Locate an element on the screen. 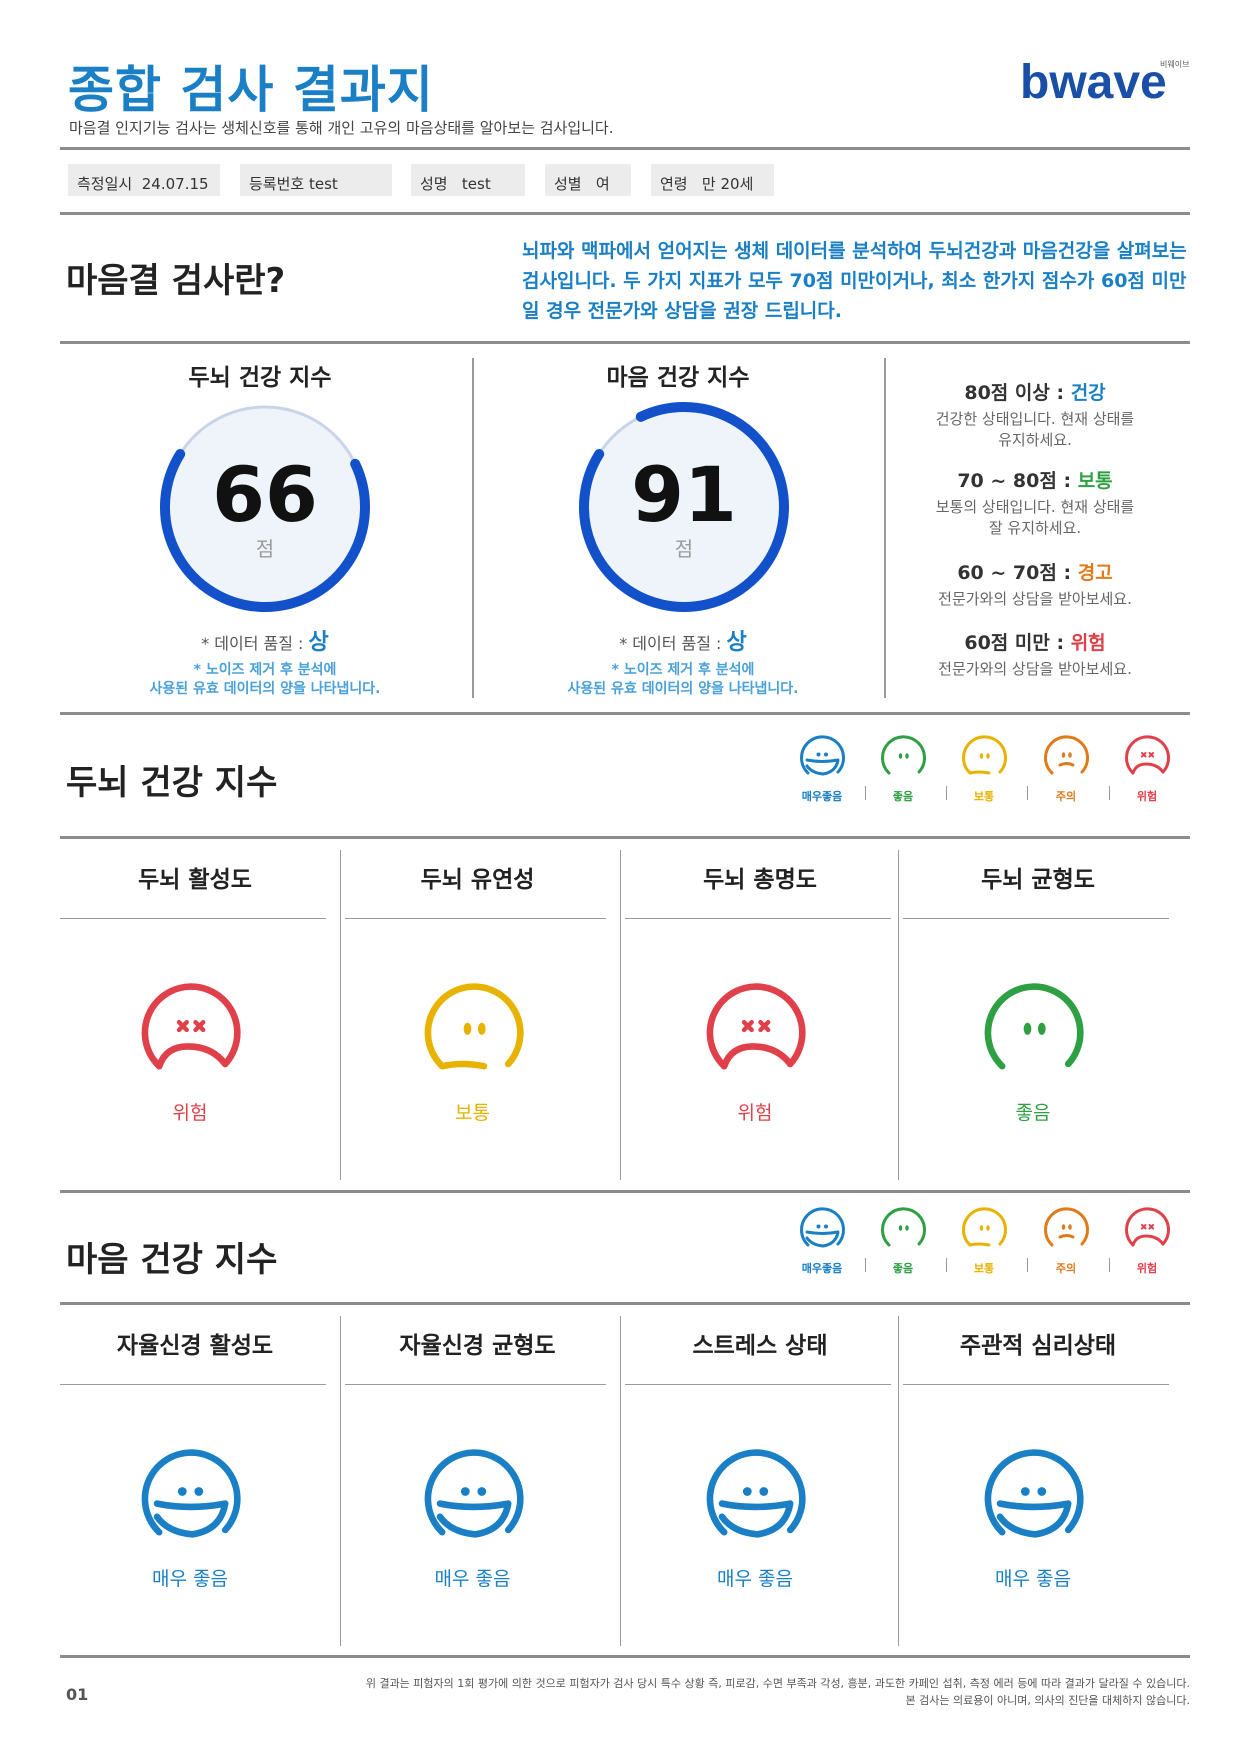 The width and height of the screenshot is (1241, 1754). info-gender: 성별 여 is located at coordinates (588, 180).